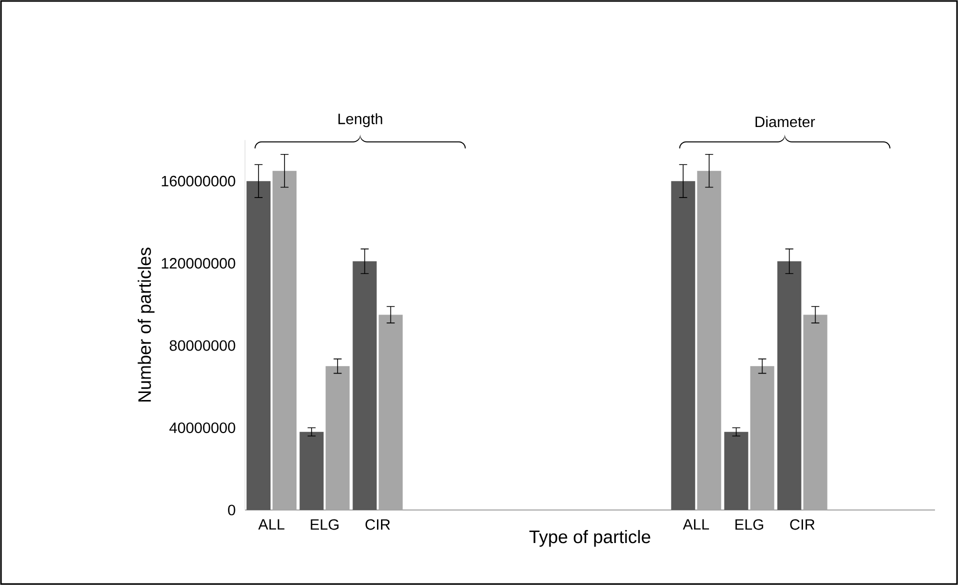  What do you see at coordinates (785, 122) in the screenshot?
I see `text: Diameter` at bounding box center [785, 122].